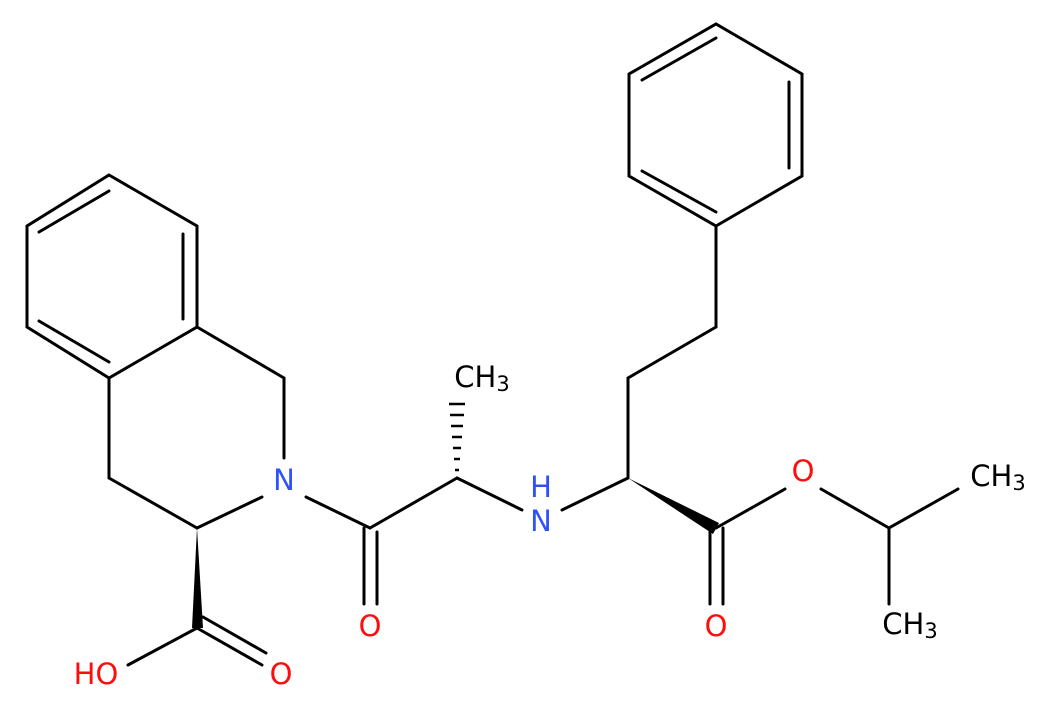  Describe the element at coordinates (96, 674) in the screenshot. I see `atom-label: HO` at that location.